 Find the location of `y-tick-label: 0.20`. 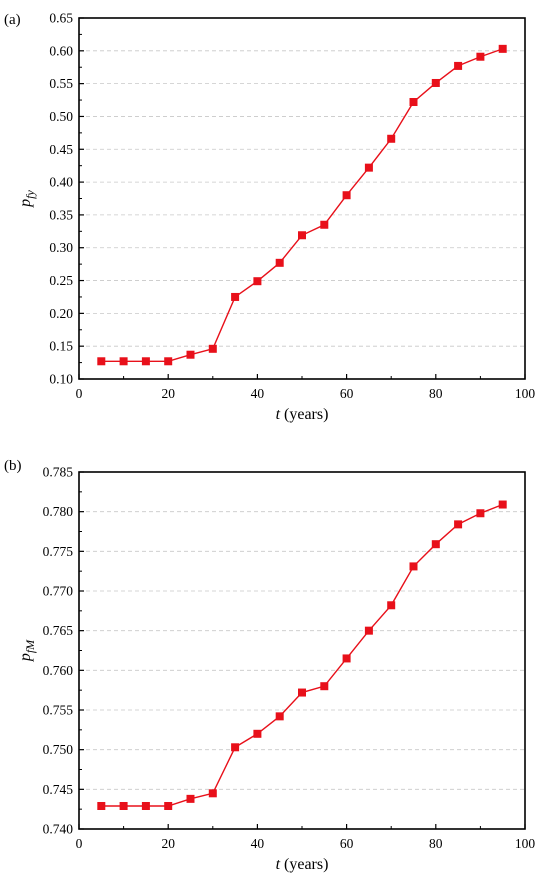

y-tick-label: 0.20 is located at coordinates (61, 313).